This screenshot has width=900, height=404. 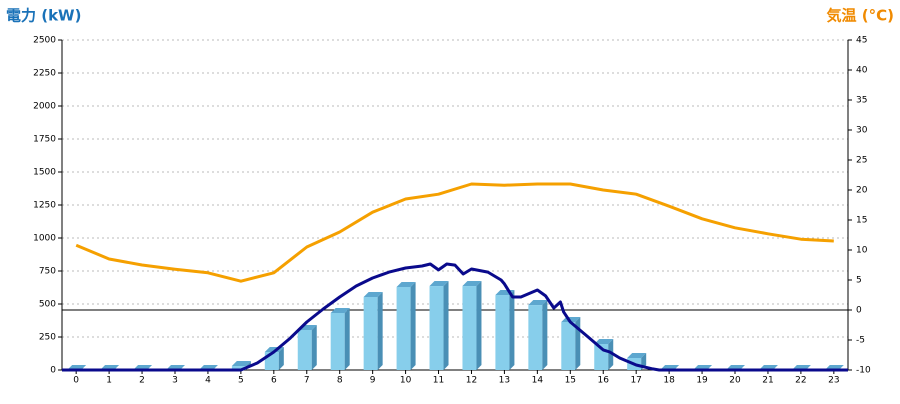 I want to click on y2-tick-label: 20, so click(x=862, y=191).